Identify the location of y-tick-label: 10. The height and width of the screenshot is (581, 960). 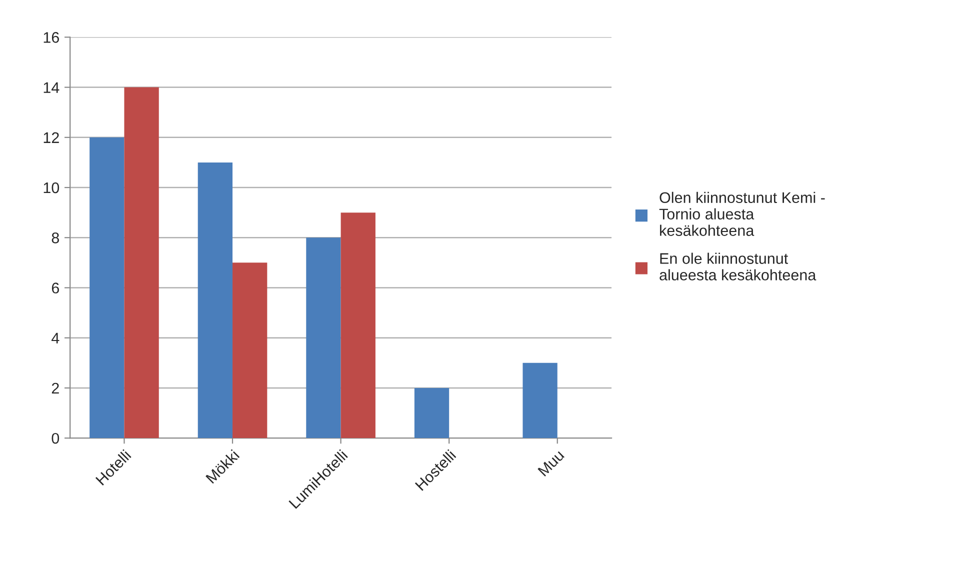
(52, 188).